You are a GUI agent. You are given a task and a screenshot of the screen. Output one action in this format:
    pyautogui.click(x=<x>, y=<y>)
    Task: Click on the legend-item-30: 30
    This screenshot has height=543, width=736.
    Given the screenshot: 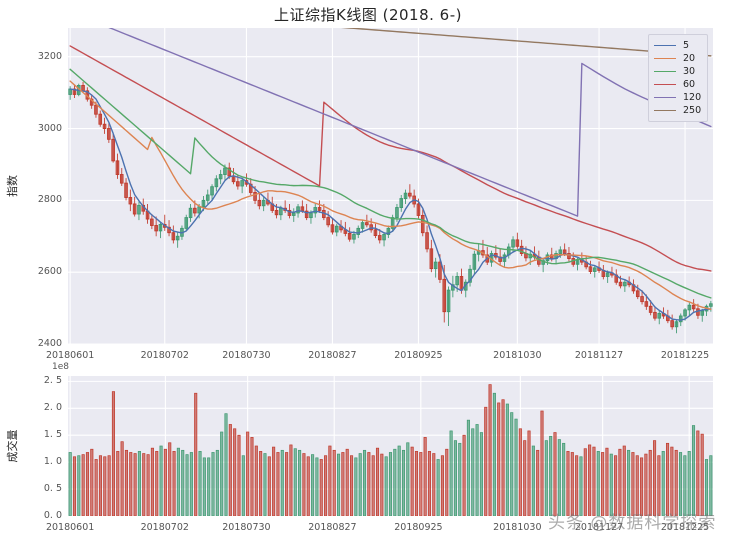 What is the action you would take?
    pyautogui.click(x=677, y=71)
    